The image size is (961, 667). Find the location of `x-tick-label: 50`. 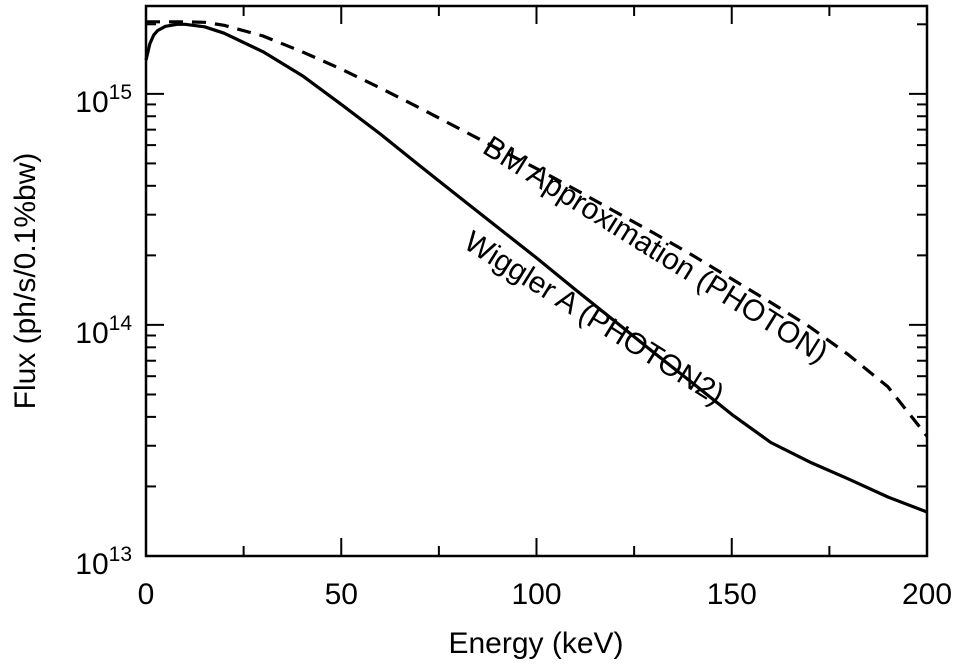

x-tick-label: 50 is located at coordinates (341, 594).